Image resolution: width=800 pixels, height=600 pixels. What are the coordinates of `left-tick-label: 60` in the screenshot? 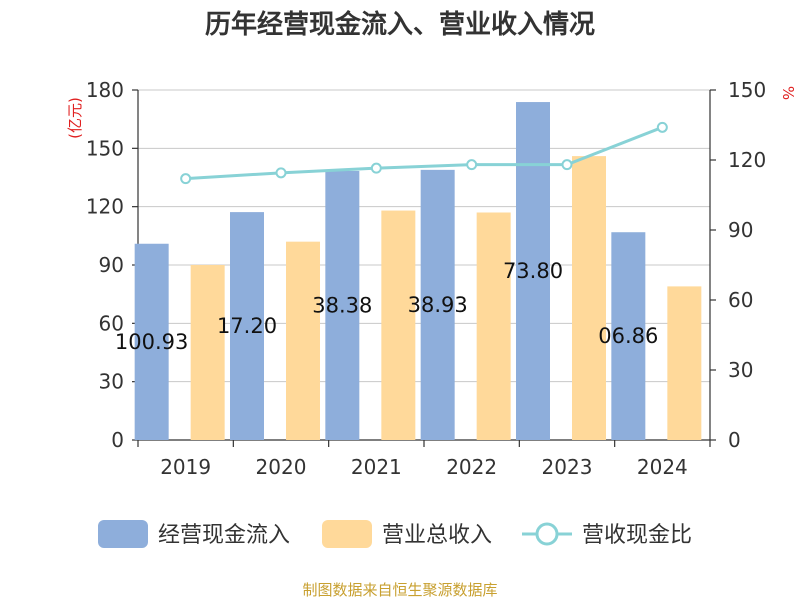 It's located at (111, 323).